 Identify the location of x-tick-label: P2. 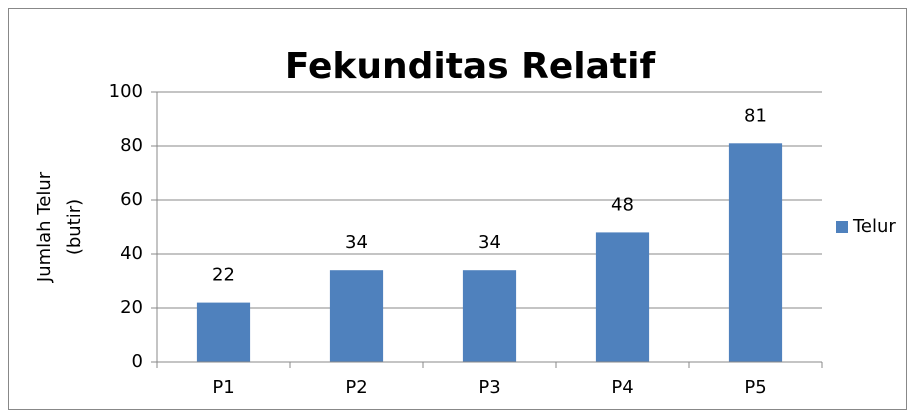
(356, 387).